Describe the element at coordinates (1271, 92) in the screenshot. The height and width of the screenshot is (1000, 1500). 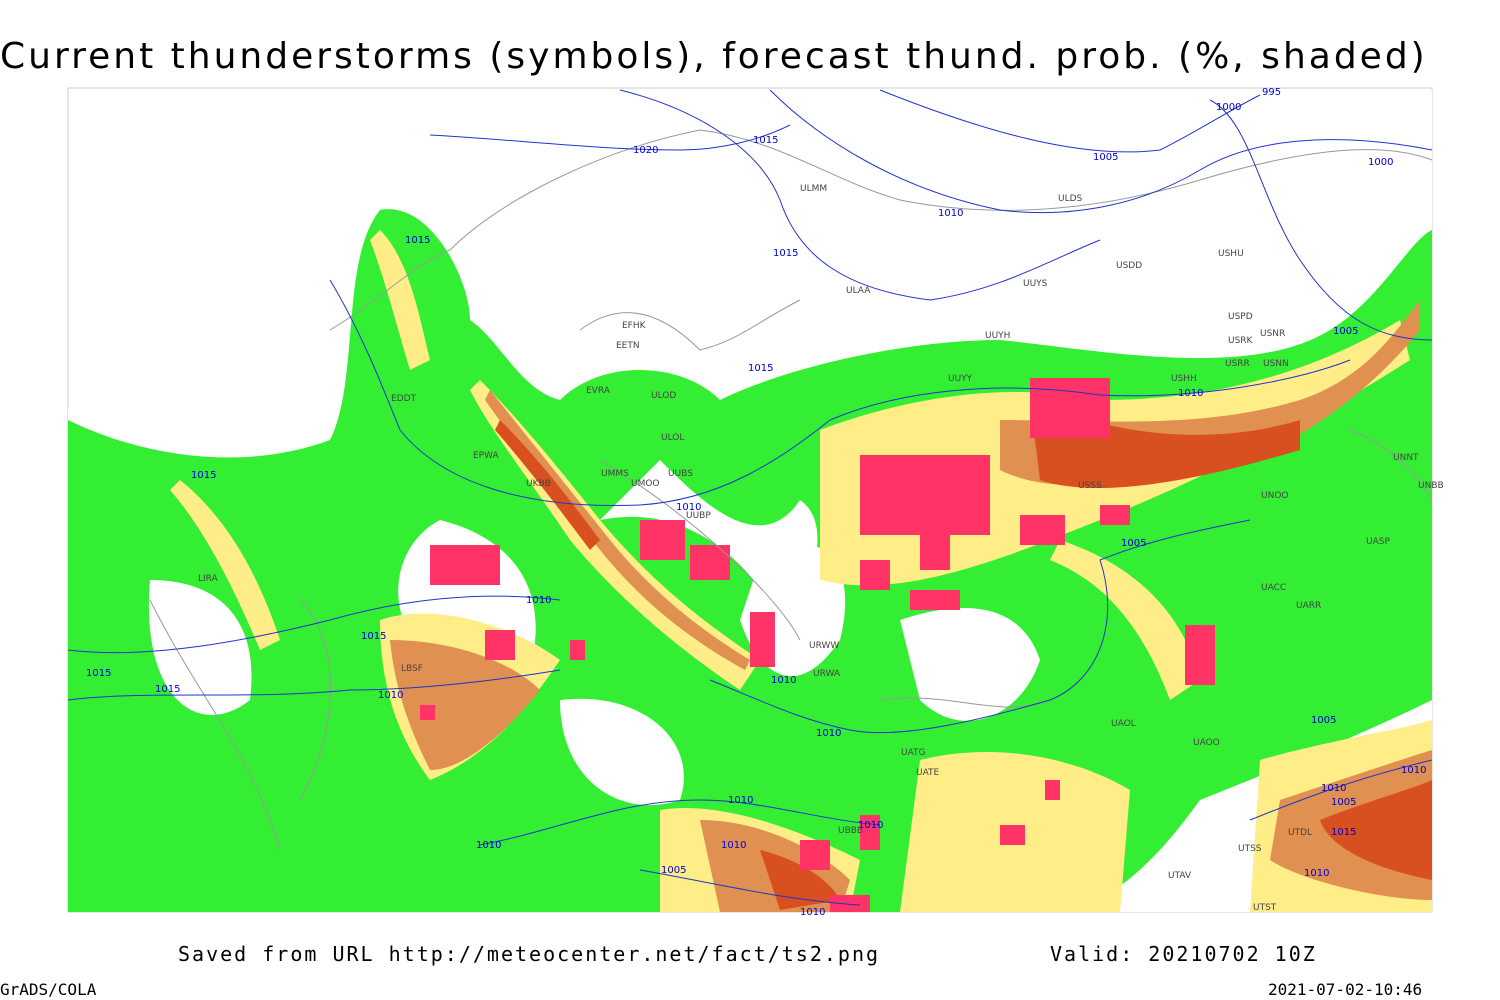
I see `isobar-label: 995` at that location.